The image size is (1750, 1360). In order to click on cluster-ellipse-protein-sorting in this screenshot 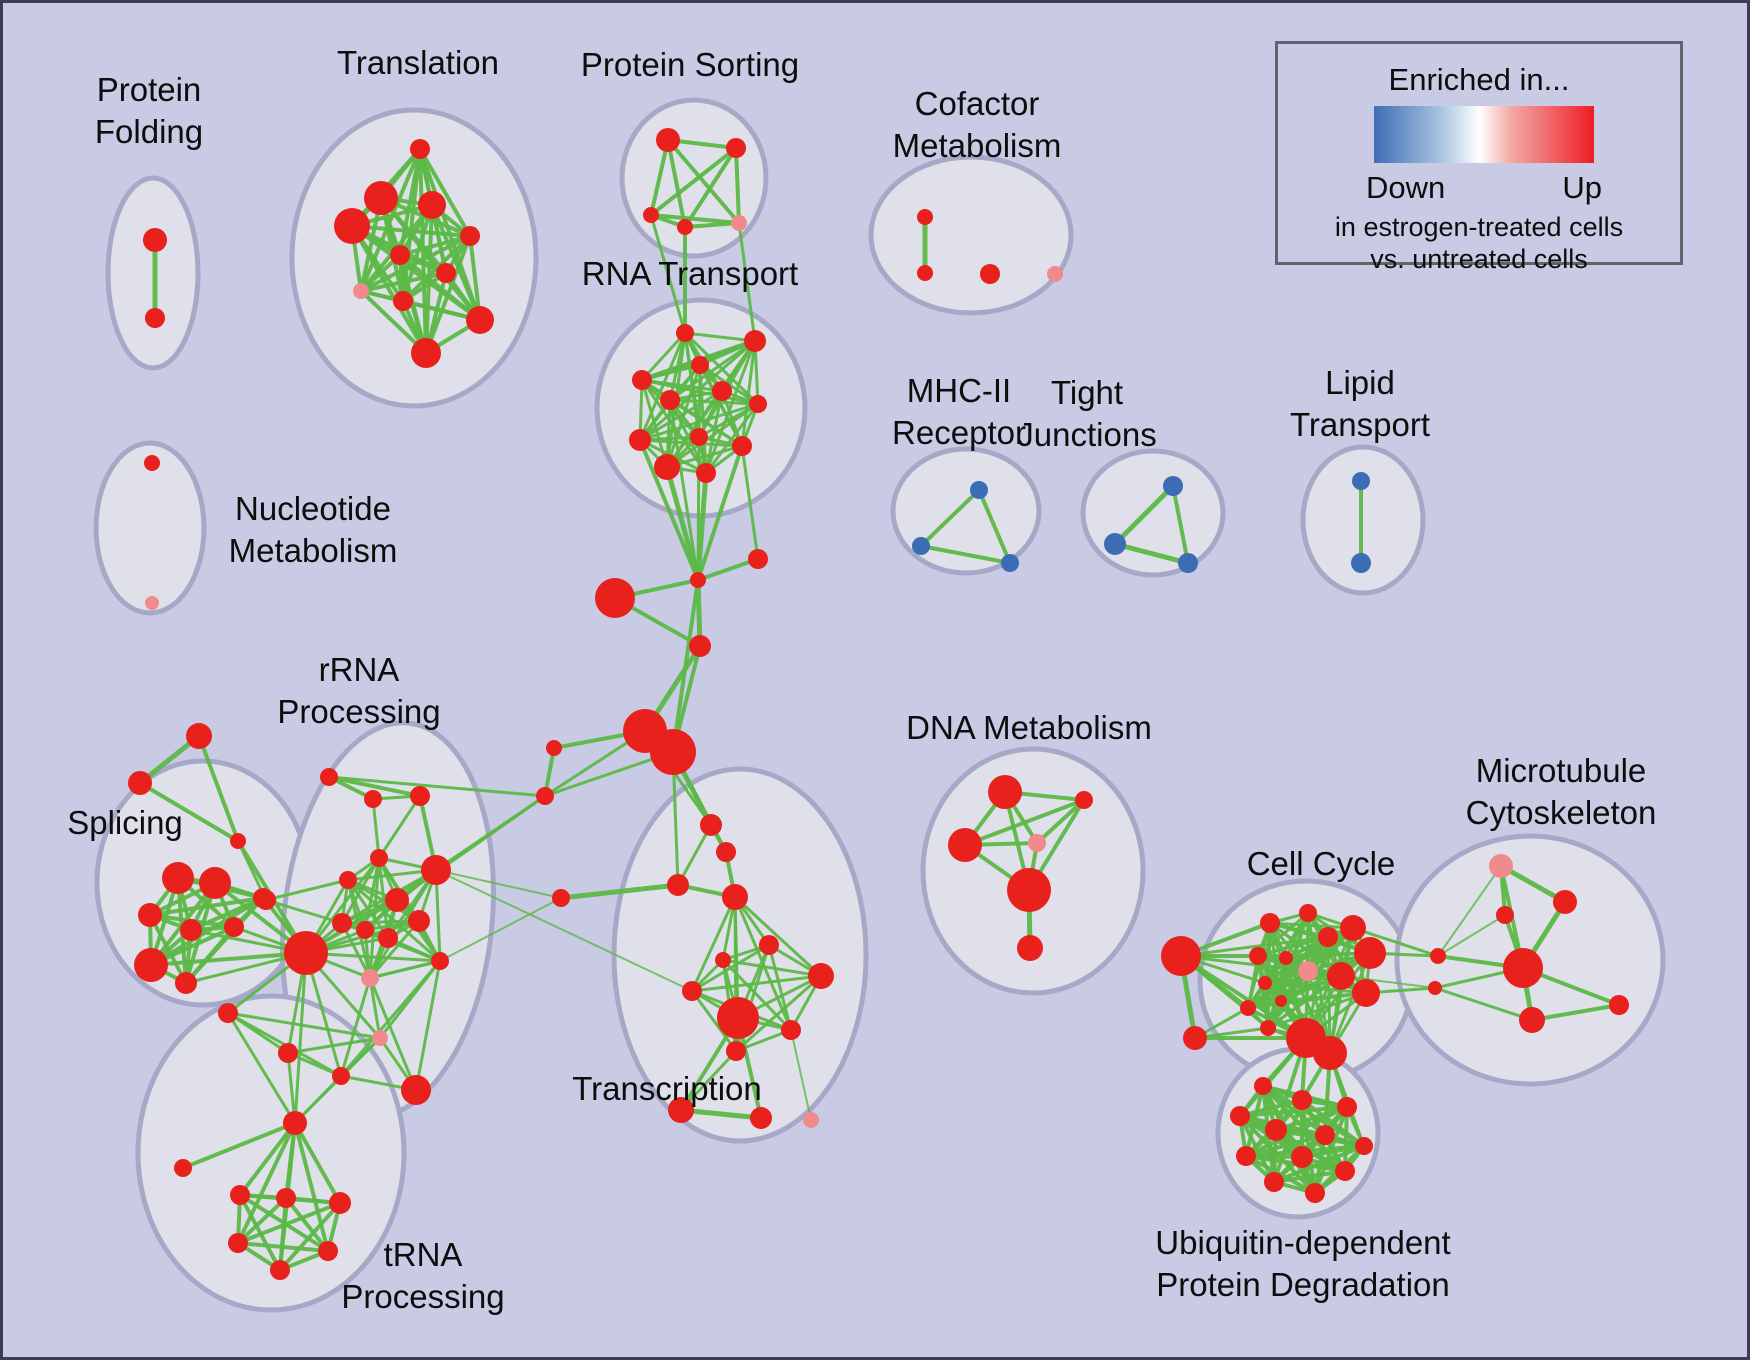, I will do `click(694, 178)`.